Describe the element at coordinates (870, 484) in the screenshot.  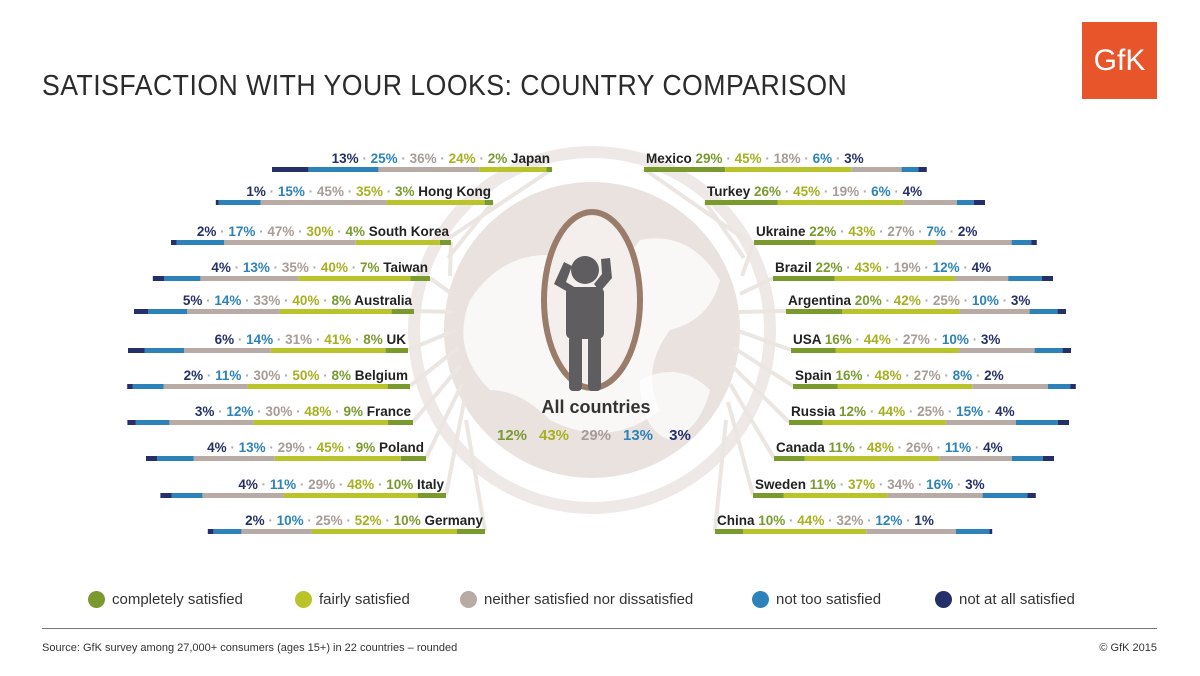
I see `country-row-label: Sweden 11% · 37% · 34% · 16% · 3%` at that location.